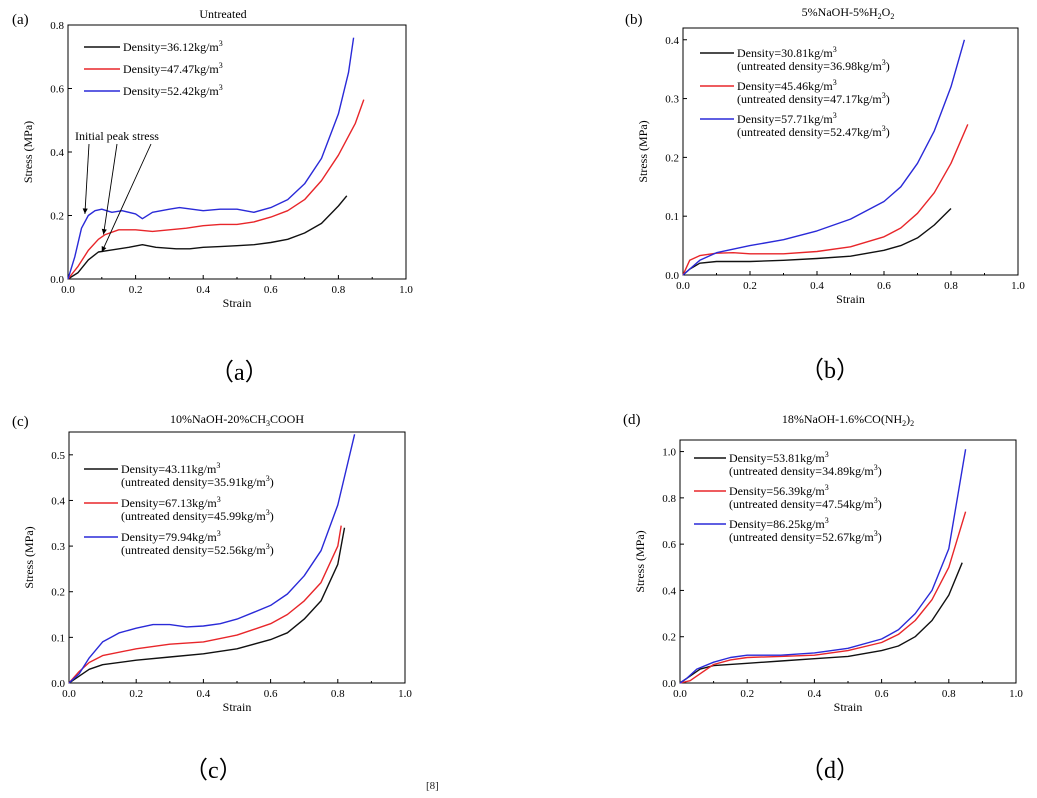 The image size is (1037, 798). What do you see at coordinates (787, 85) in the screenshot?
I see `legend-label: Density=45.46kg/m3` at bounding box center [787, 85].